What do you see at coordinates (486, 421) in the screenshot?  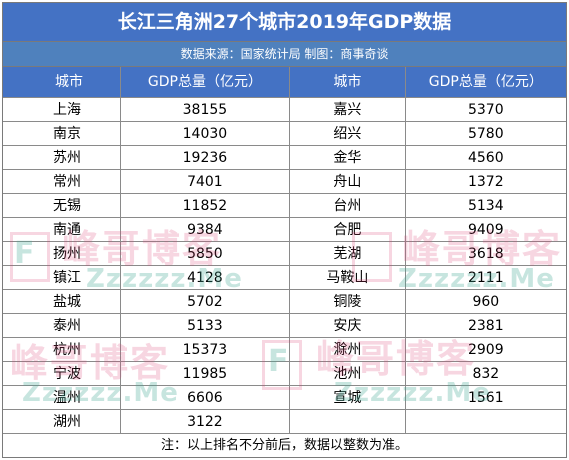 I see `gdp-cell` at bounding box center [486, 421].